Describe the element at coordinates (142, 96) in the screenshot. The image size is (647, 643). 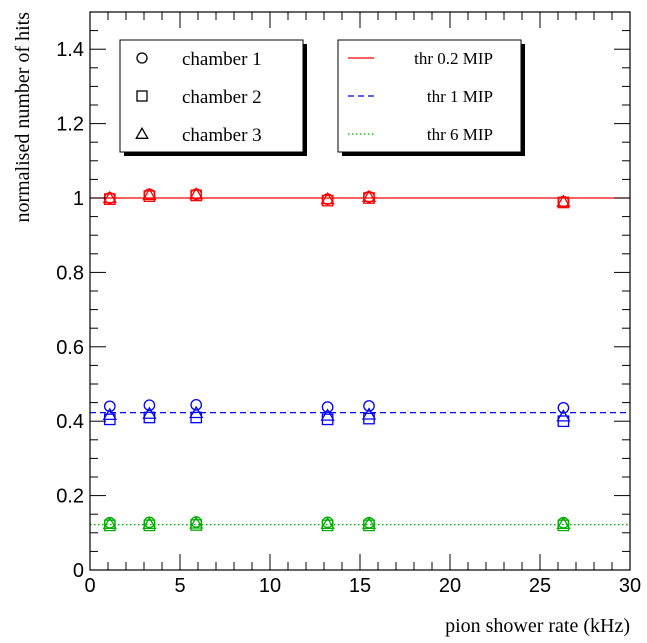
I see `legend-marker-square` at that location.